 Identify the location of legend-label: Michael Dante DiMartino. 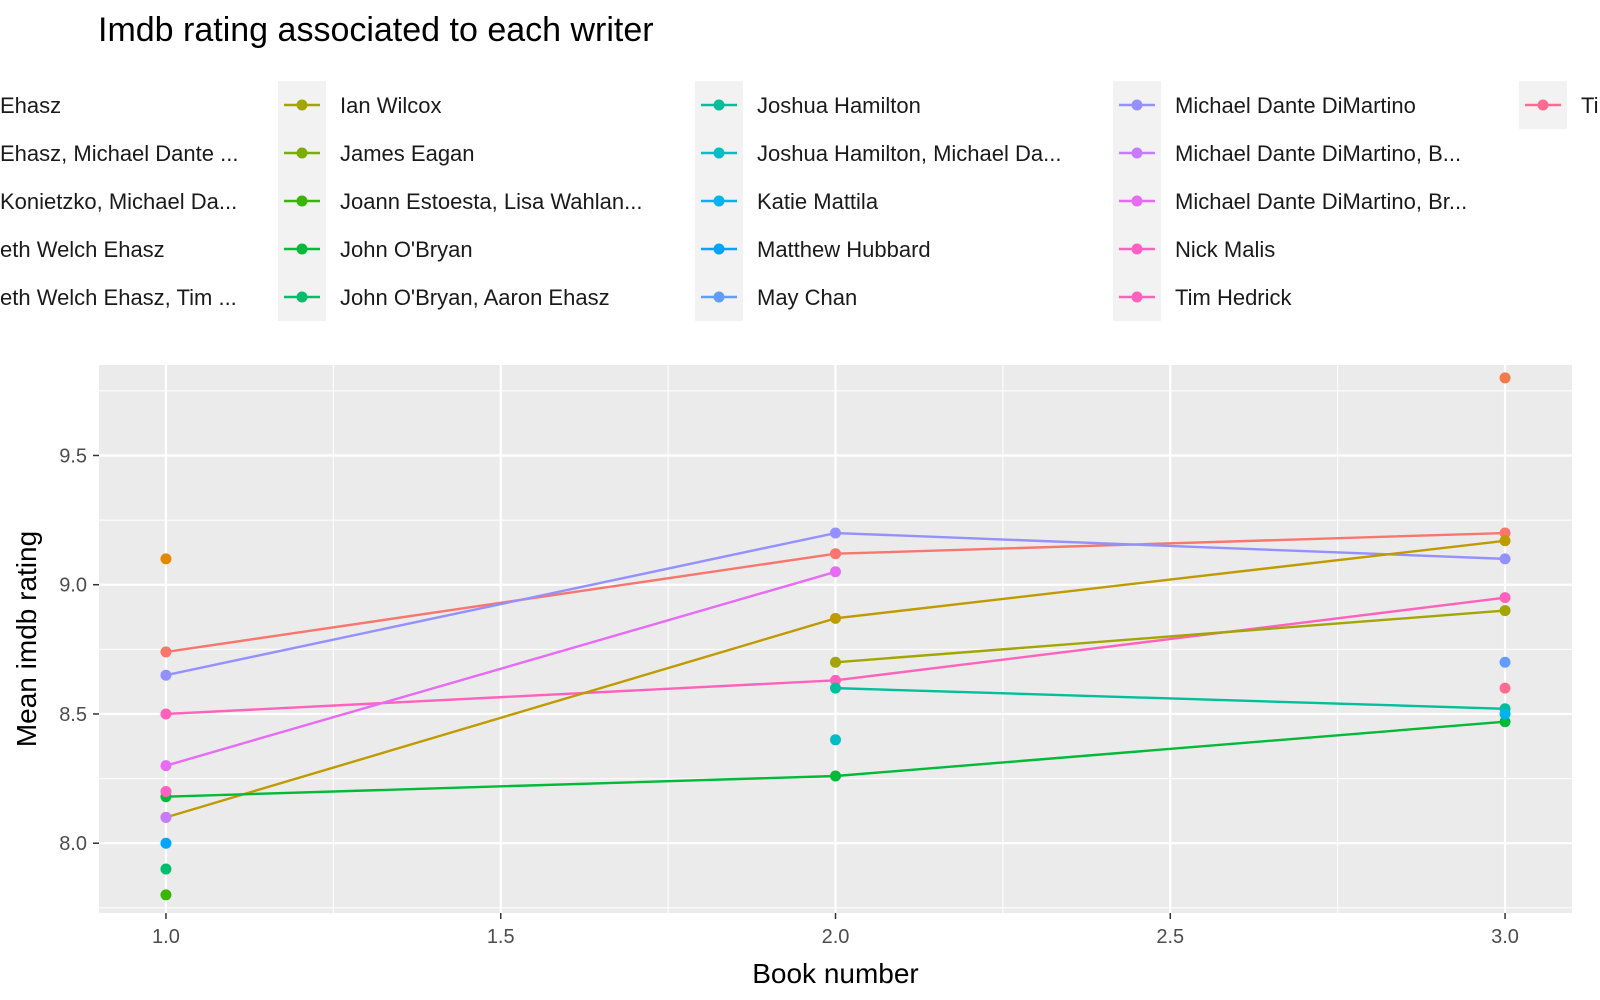
(1295, 105).